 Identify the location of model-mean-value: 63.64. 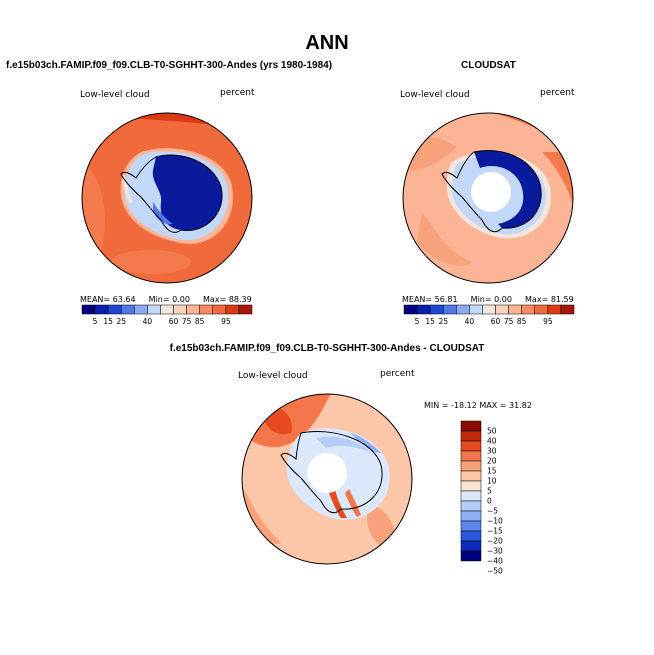
(124, 299).